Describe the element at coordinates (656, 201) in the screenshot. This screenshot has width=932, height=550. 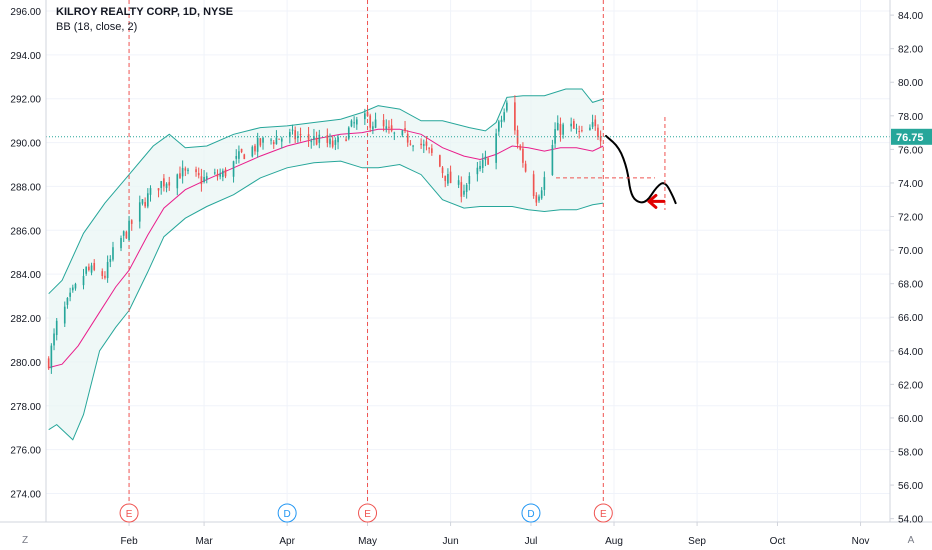
I see `left-arrow-icon` at that location.